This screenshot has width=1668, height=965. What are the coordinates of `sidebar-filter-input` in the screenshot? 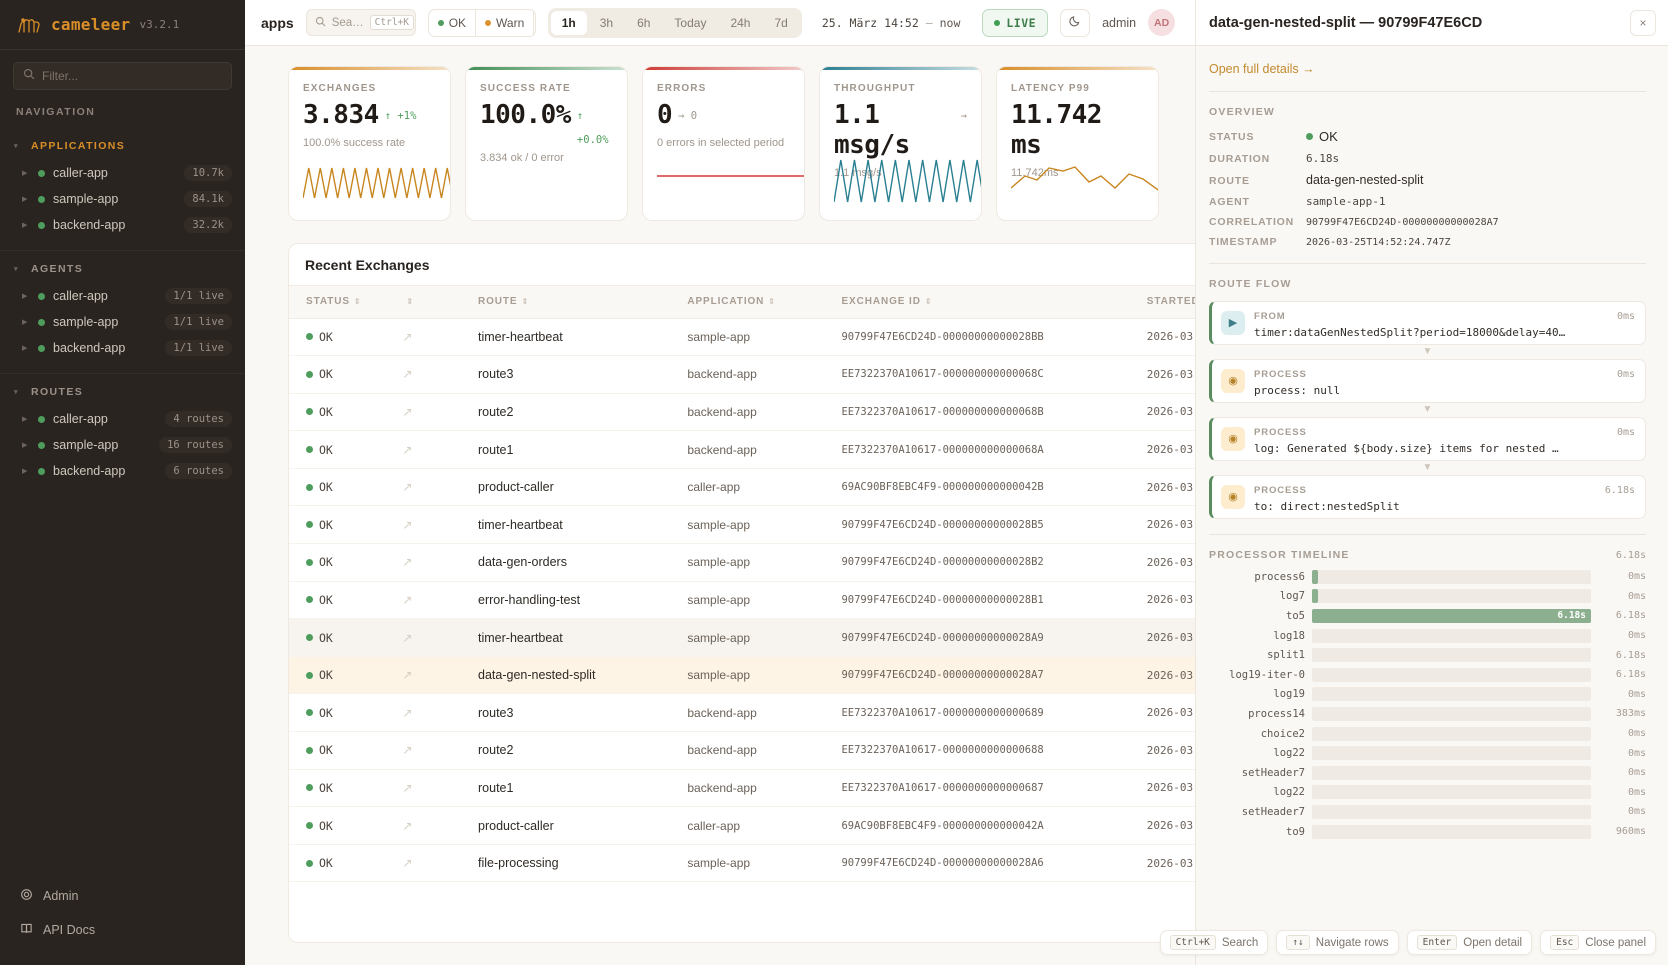 It's located at (132, 76).